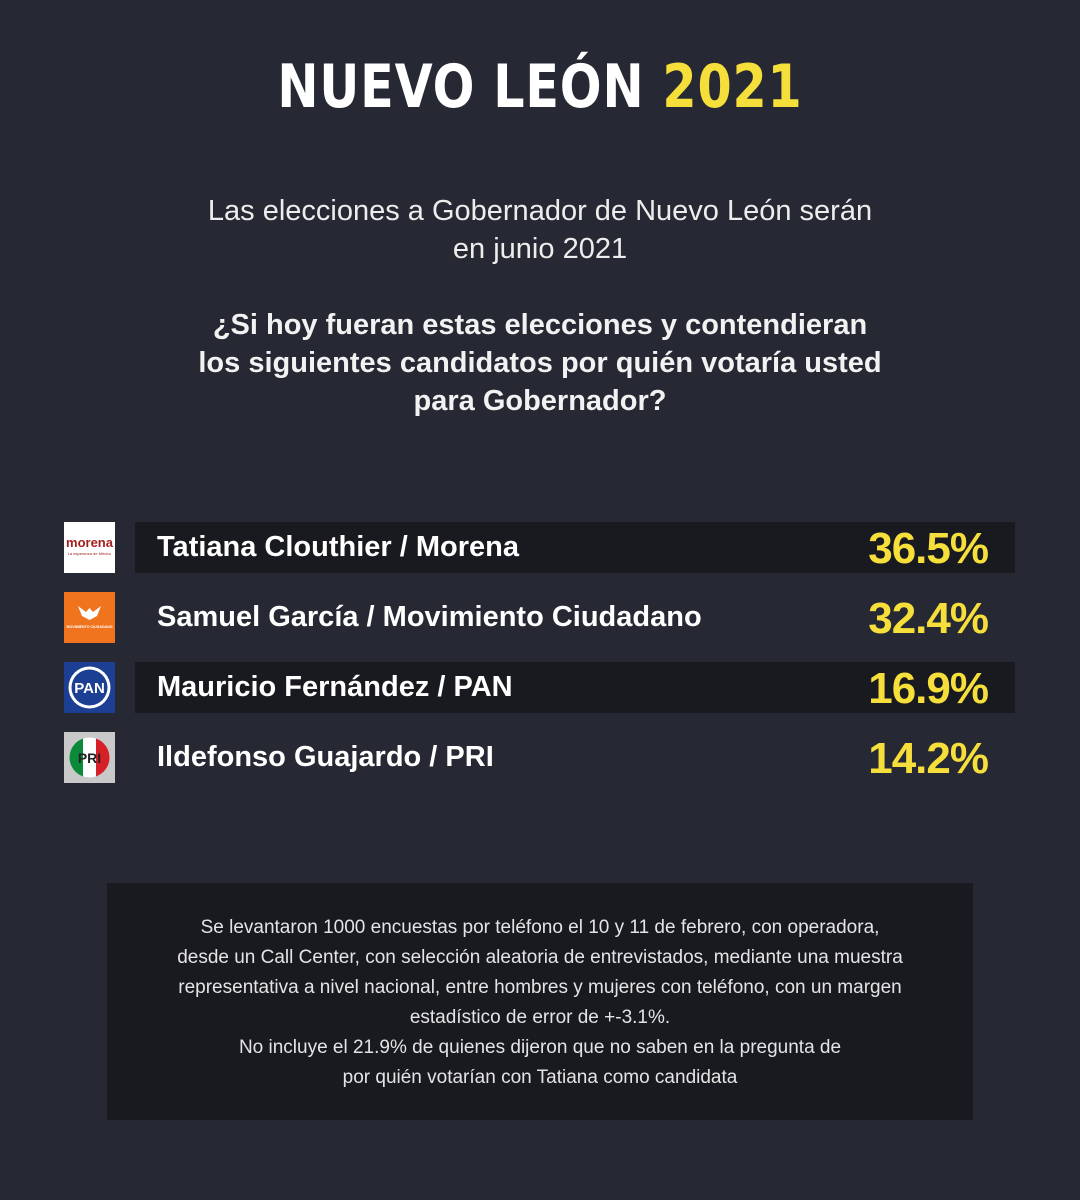 This screenshot has height=1200, width=1080. Describe the element at coordinates (540, 401) in the screenshot. I see `question-line-3: para Gobernador?` at that location.